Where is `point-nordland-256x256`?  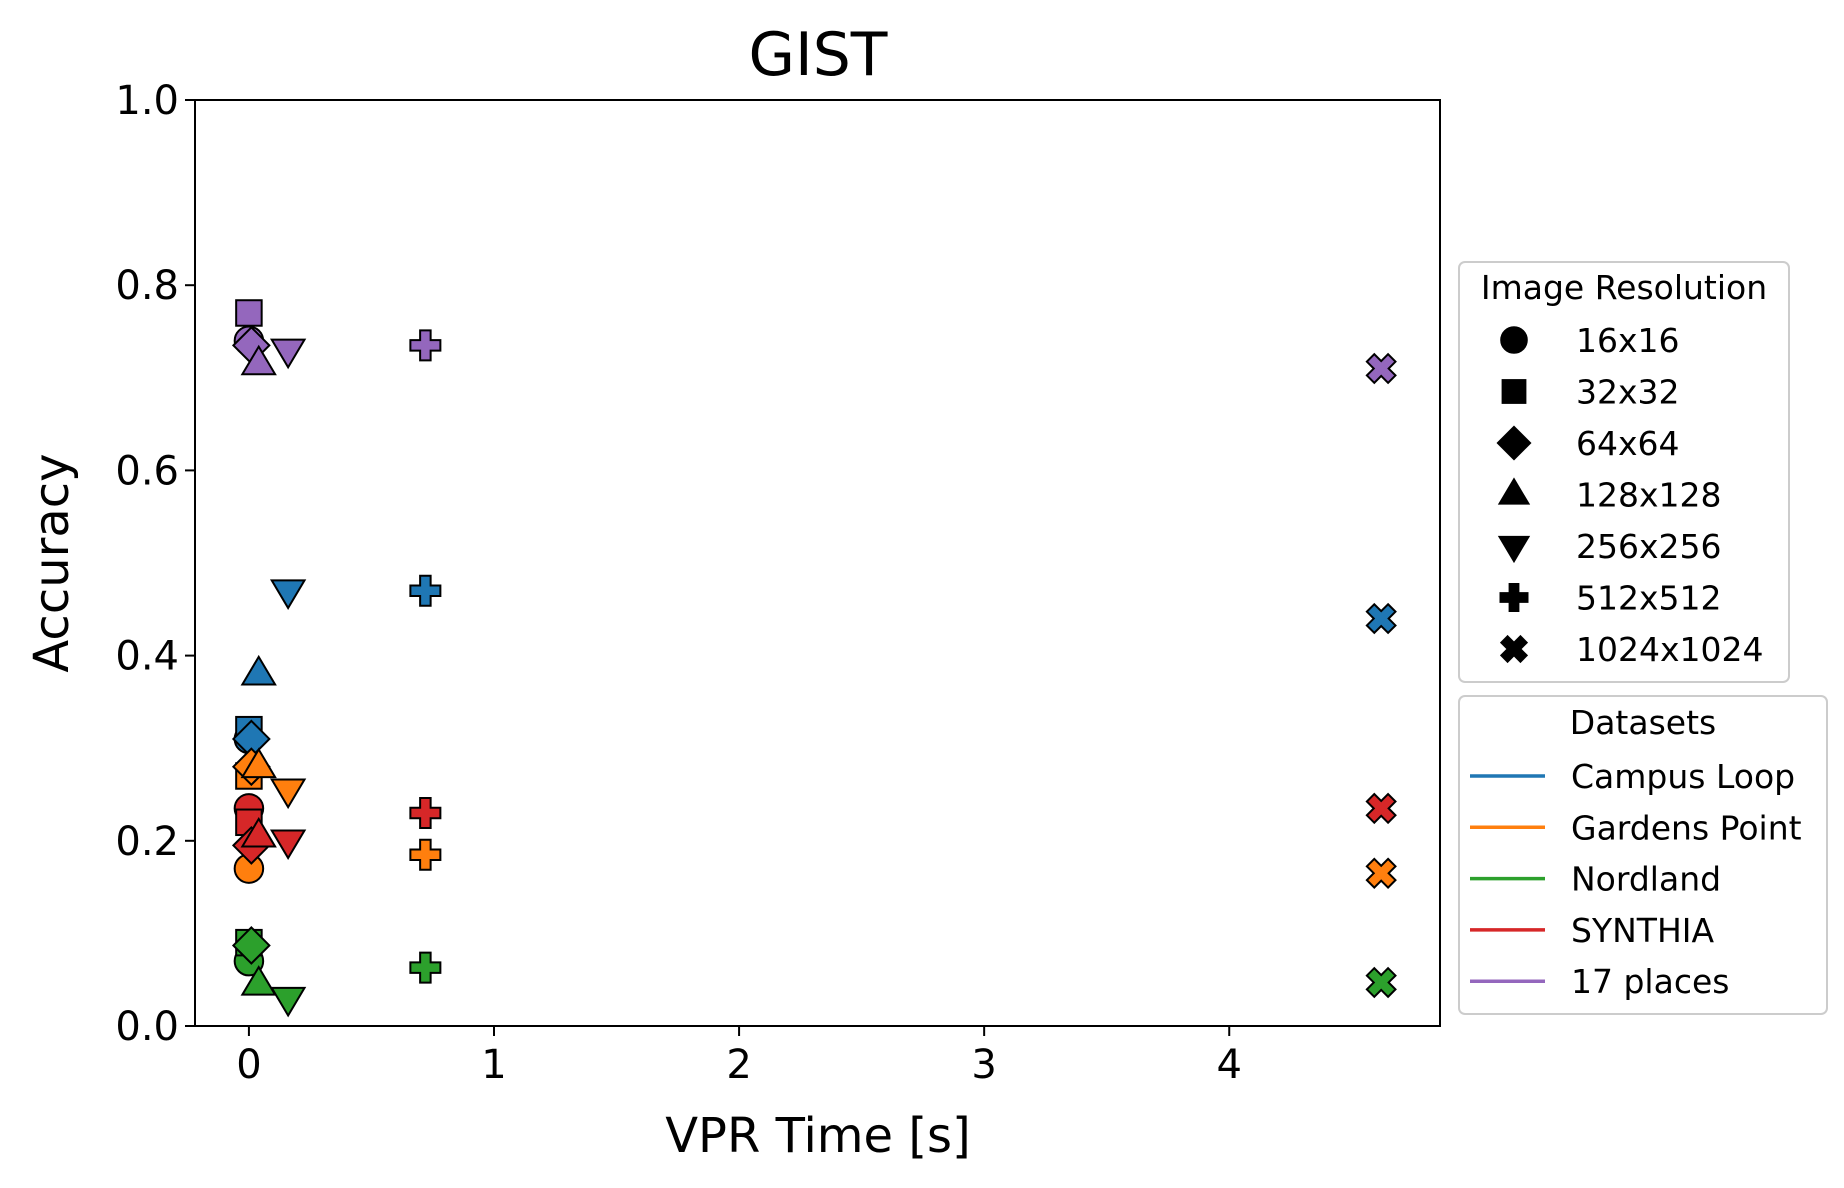 point-nordland-256x256 is located at coordinates (288, 1002).